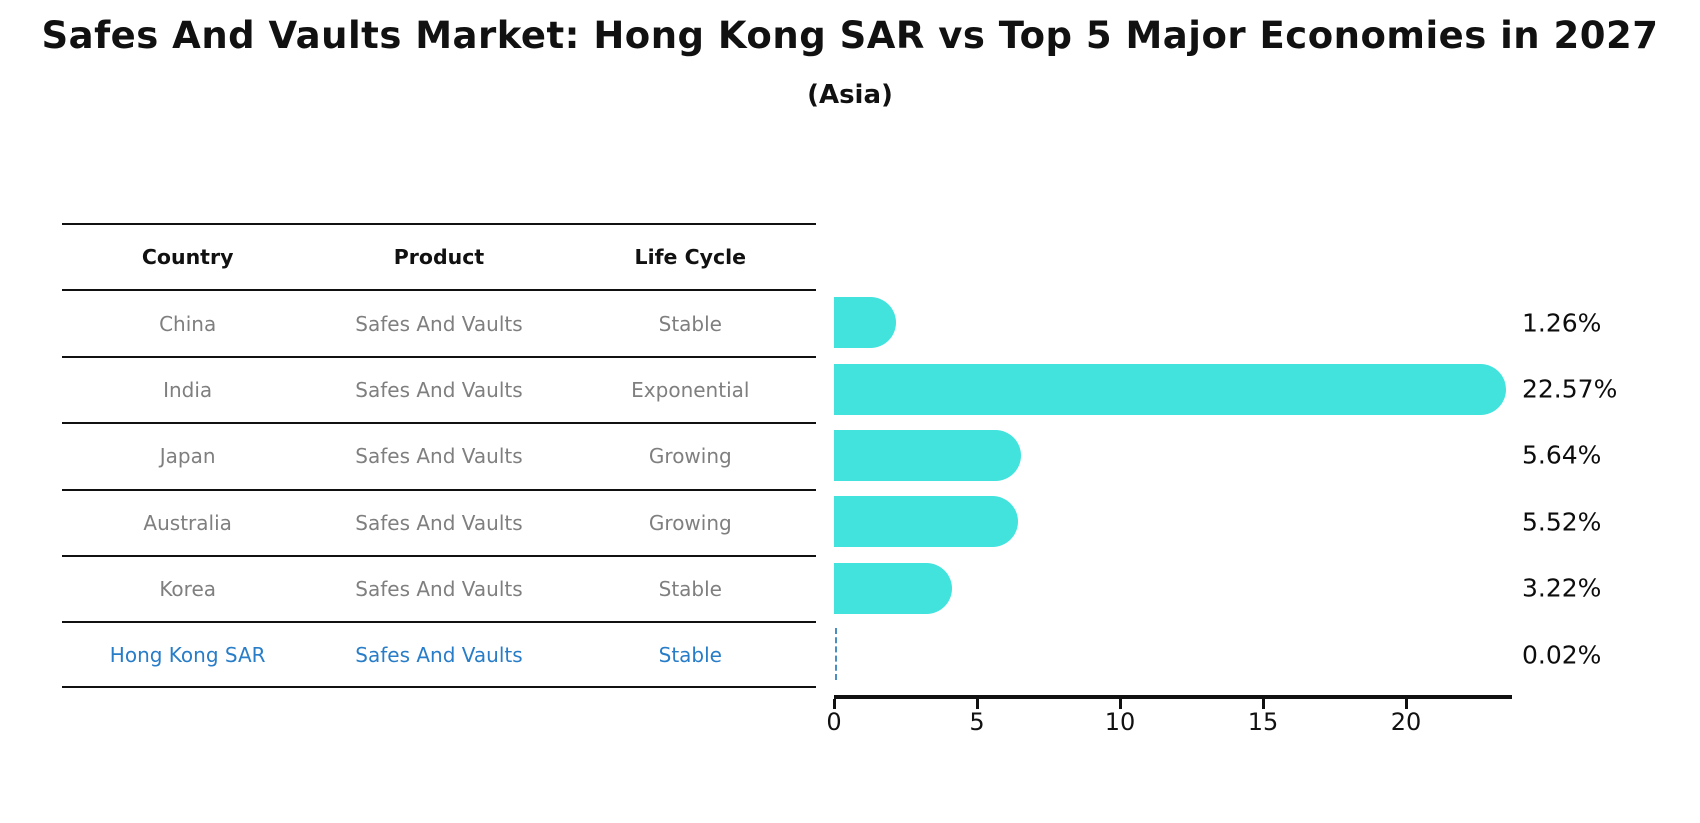 This screenshot has width=1700, height=823. I want to click on cell-life-cycle: Exponential, so click(690, 389).